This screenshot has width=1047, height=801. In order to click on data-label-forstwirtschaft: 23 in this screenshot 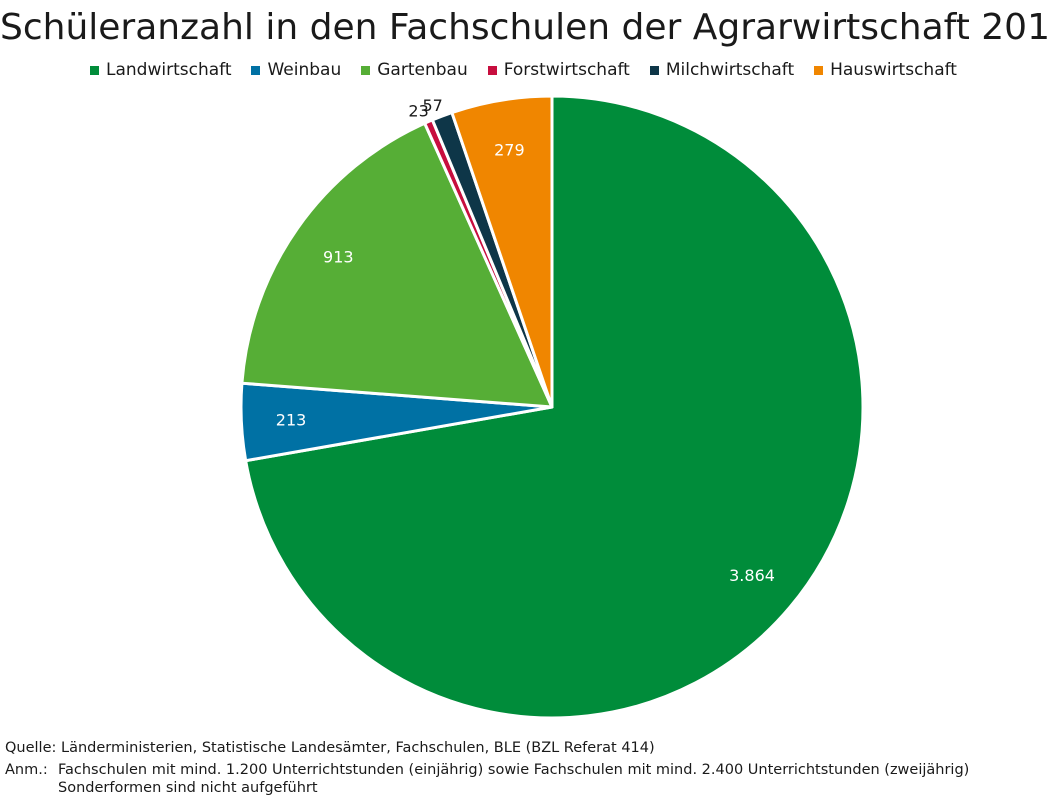, I will do `click(418, 111)`.